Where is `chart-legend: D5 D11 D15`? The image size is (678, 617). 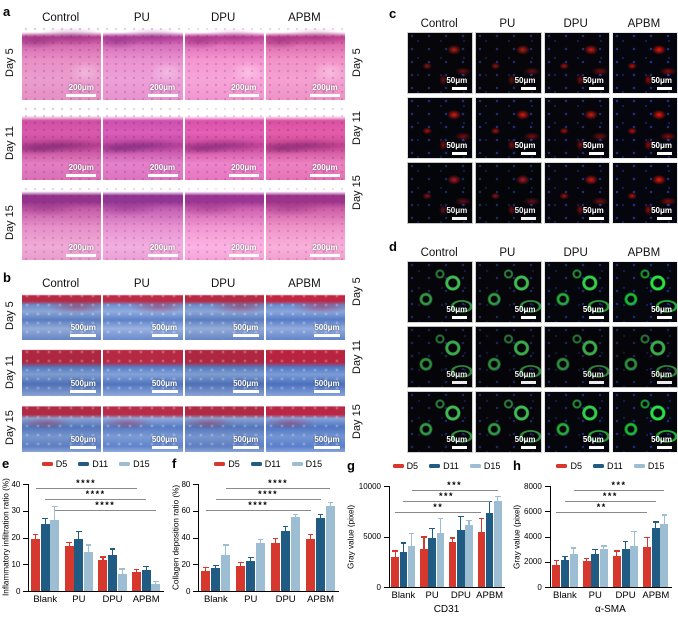 chart-legend: D5 D11 D15 is located at coordinates (268, 464).